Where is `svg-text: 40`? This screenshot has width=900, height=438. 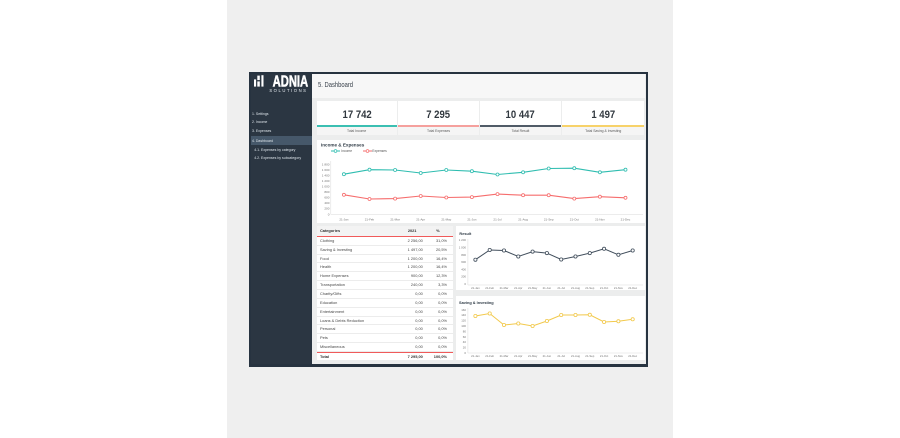
svg-text: 40 is located at coordinates (464, 342).